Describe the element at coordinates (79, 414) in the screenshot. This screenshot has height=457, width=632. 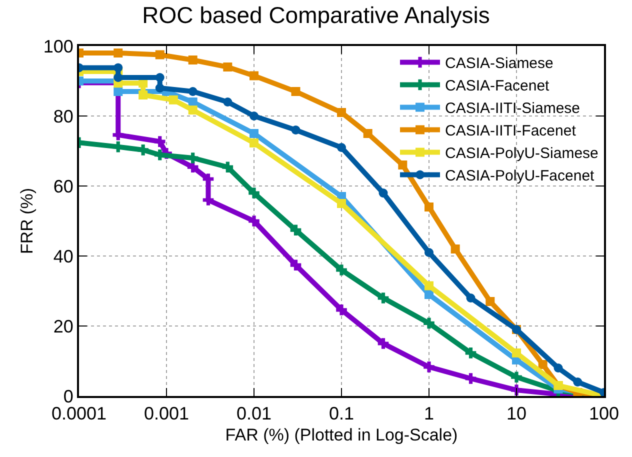
I see `x-tick-label: 0.0001` at that location.